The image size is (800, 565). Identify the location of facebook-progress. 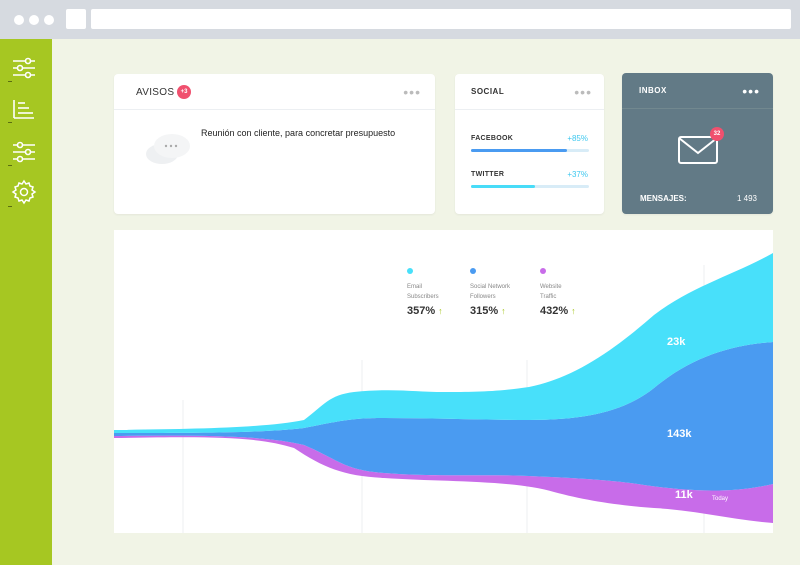
(530, 150).